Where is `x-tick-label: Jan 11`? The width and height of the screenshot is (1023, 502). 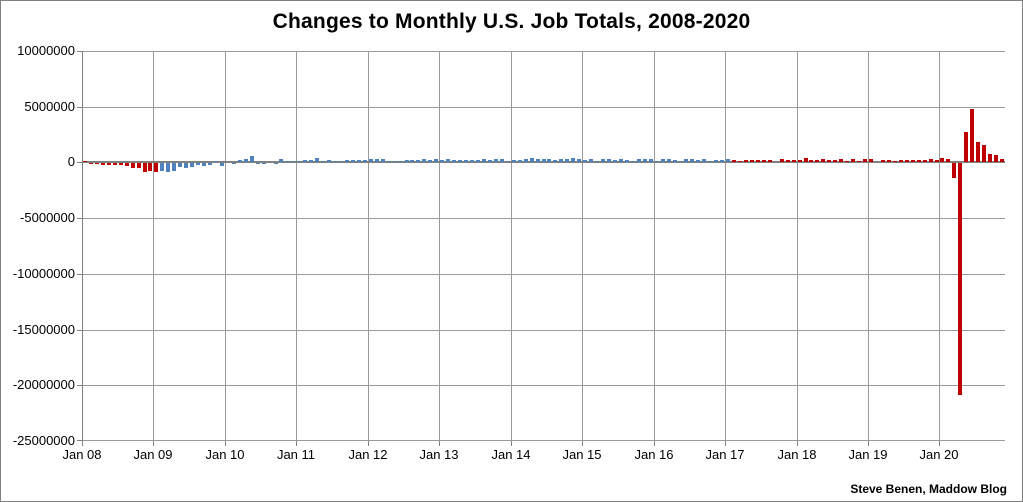
x-tick-label: Jan 11 is located at coordinates (296, 454).